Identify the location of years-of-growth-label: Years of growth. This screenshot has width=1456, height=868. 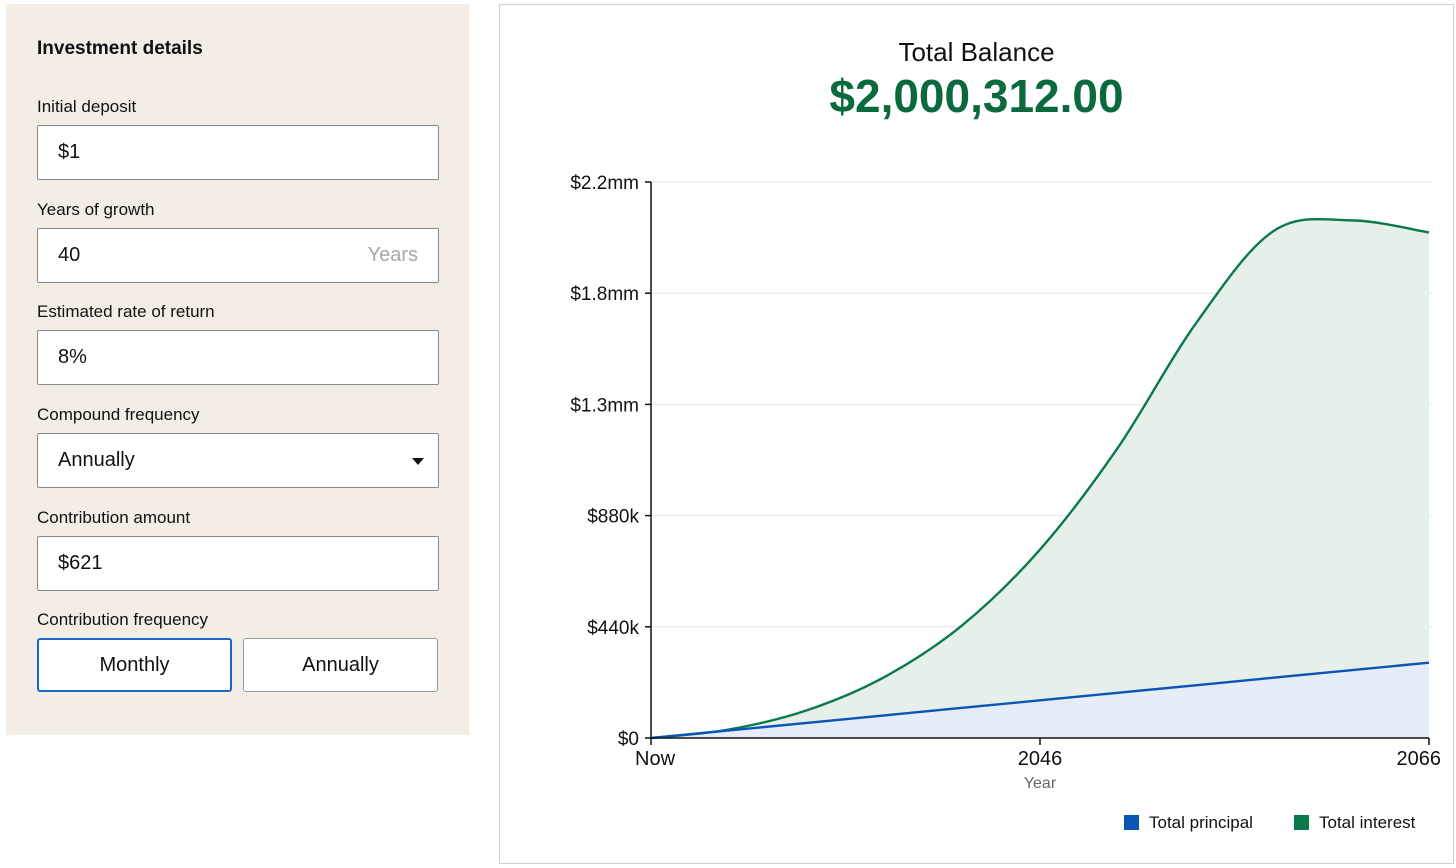
(96, 209).